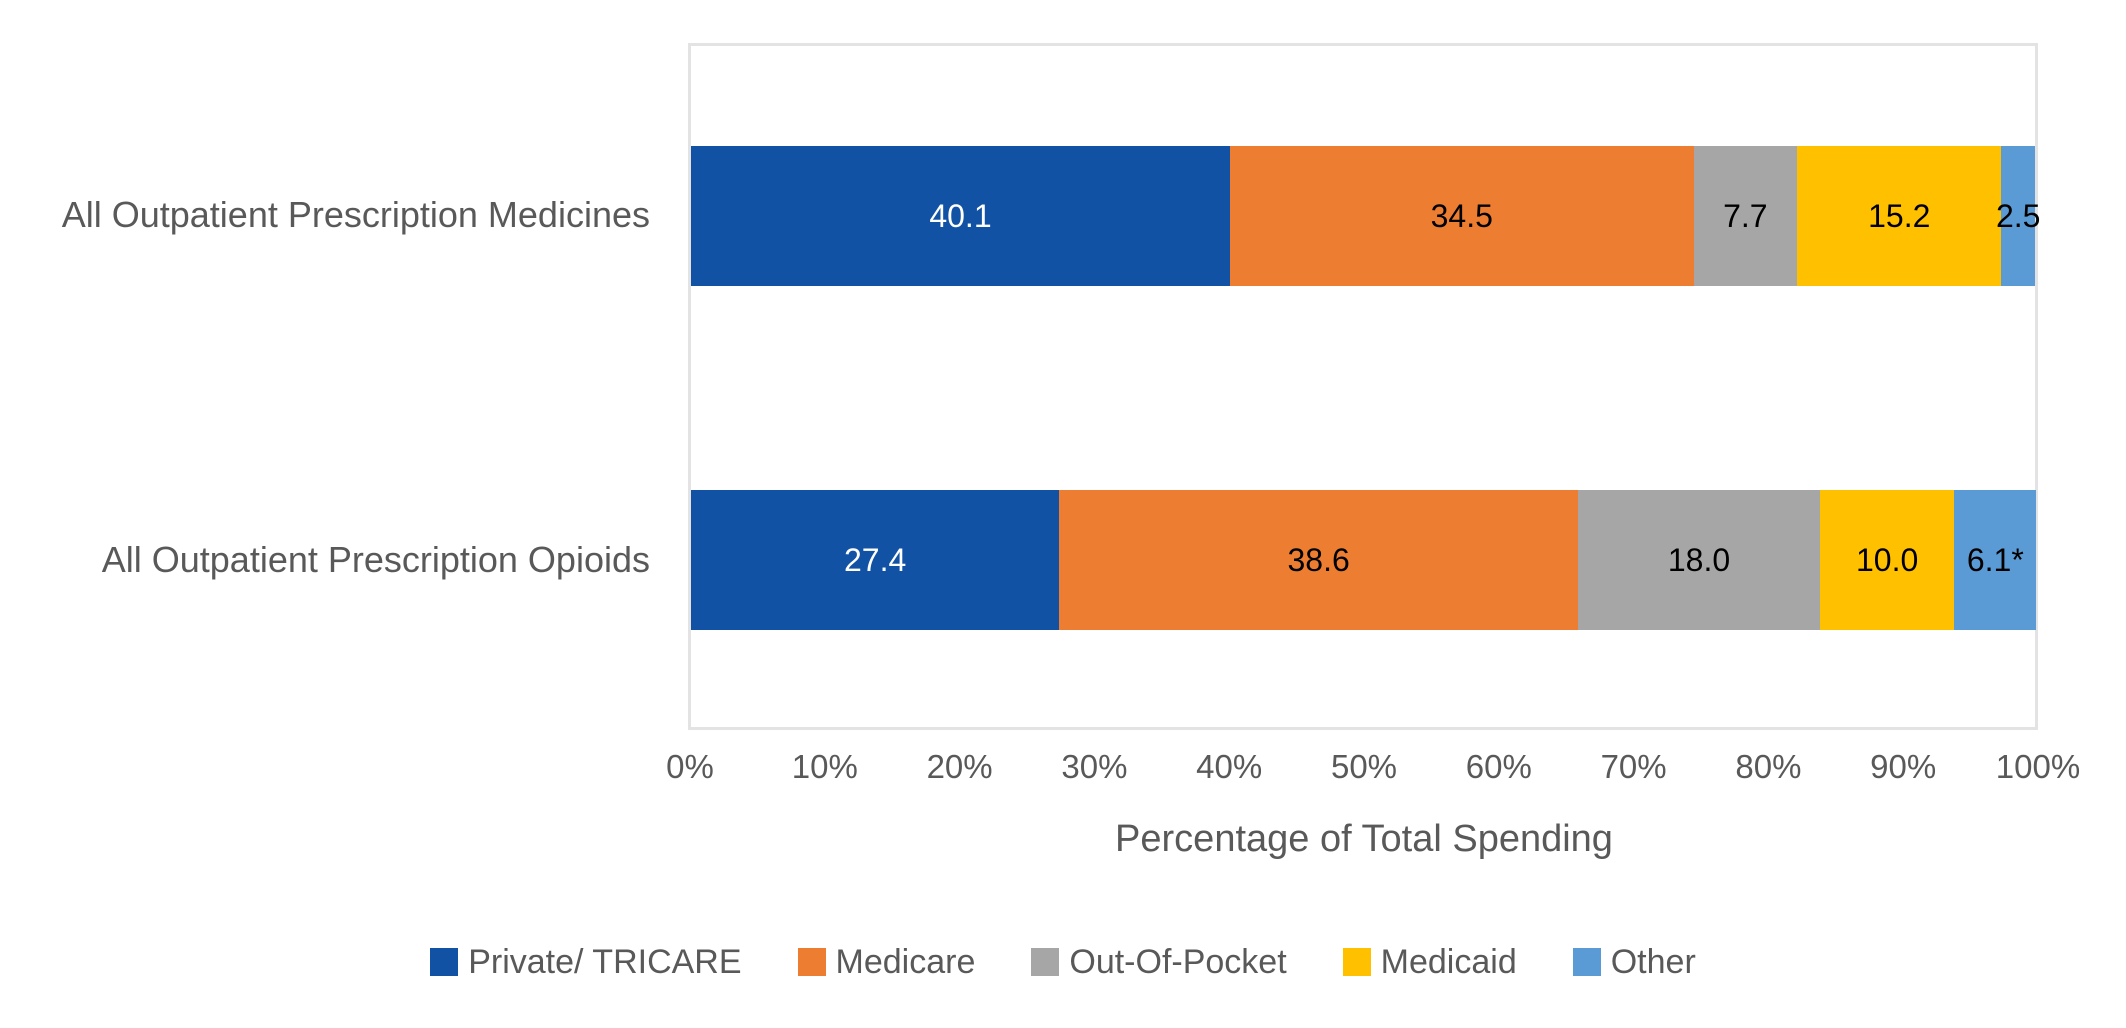 The height and width of the screenshot is (1028, 2126). Describe the element at coordinates (1364, 766) in the screenshot. I see `x-tick-label: 50%` at that location.